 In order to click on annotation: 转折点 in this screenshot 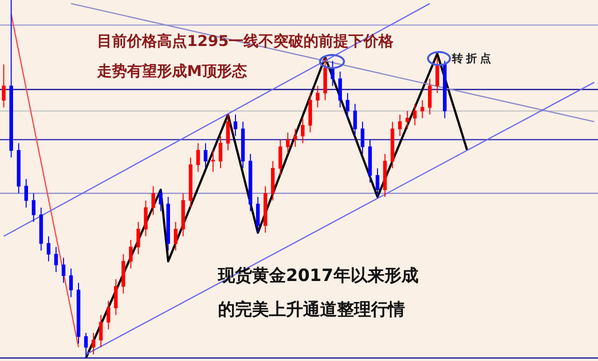, I will do `click(473, 58)`.